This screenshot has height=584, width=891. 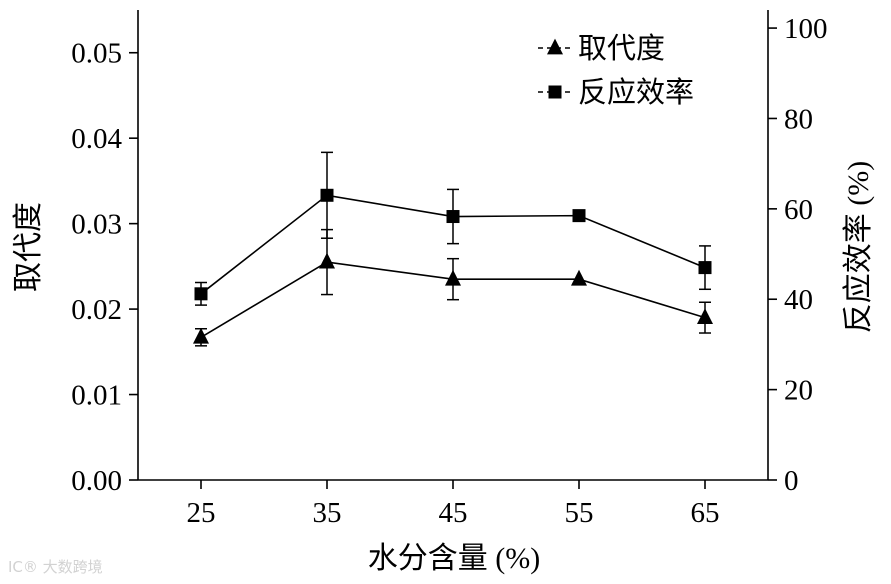 What do you see at coordinates (104, 267) in the screenshot?
I see `left-axis-ticks: 0.00 0.01 0.02 0.03 0.04 0.05` at bounding box center [104, 267].